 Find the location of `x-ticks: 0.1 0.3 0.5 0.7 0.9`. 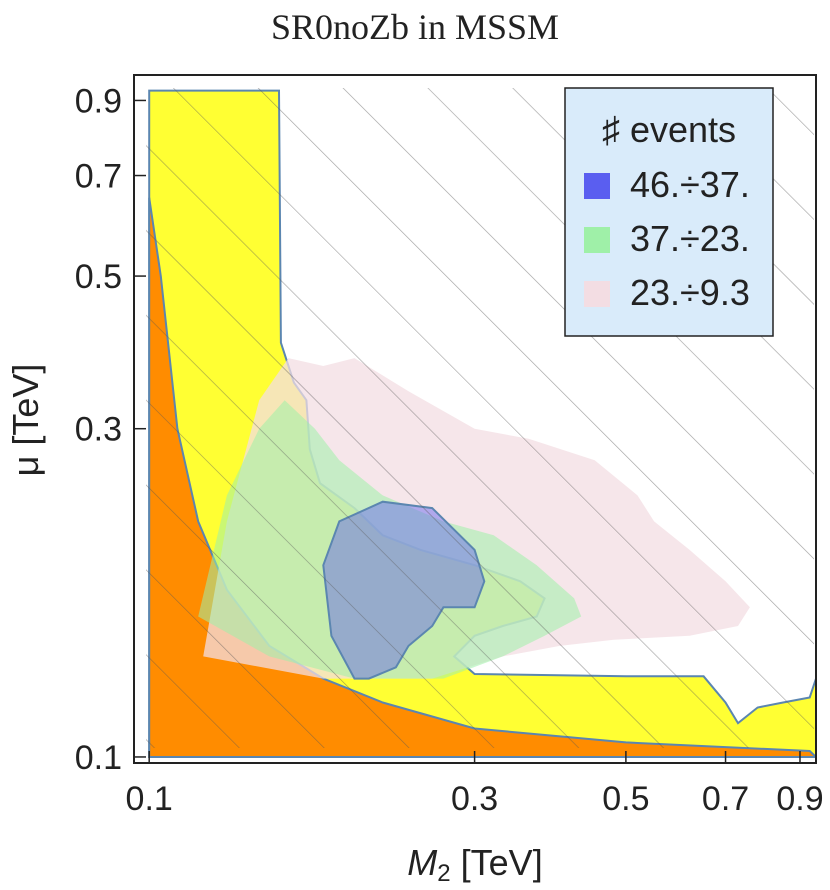

x-ticks: 0.1 0.3 0.5 0.7 0.9 is located at coordinates (475, 784).